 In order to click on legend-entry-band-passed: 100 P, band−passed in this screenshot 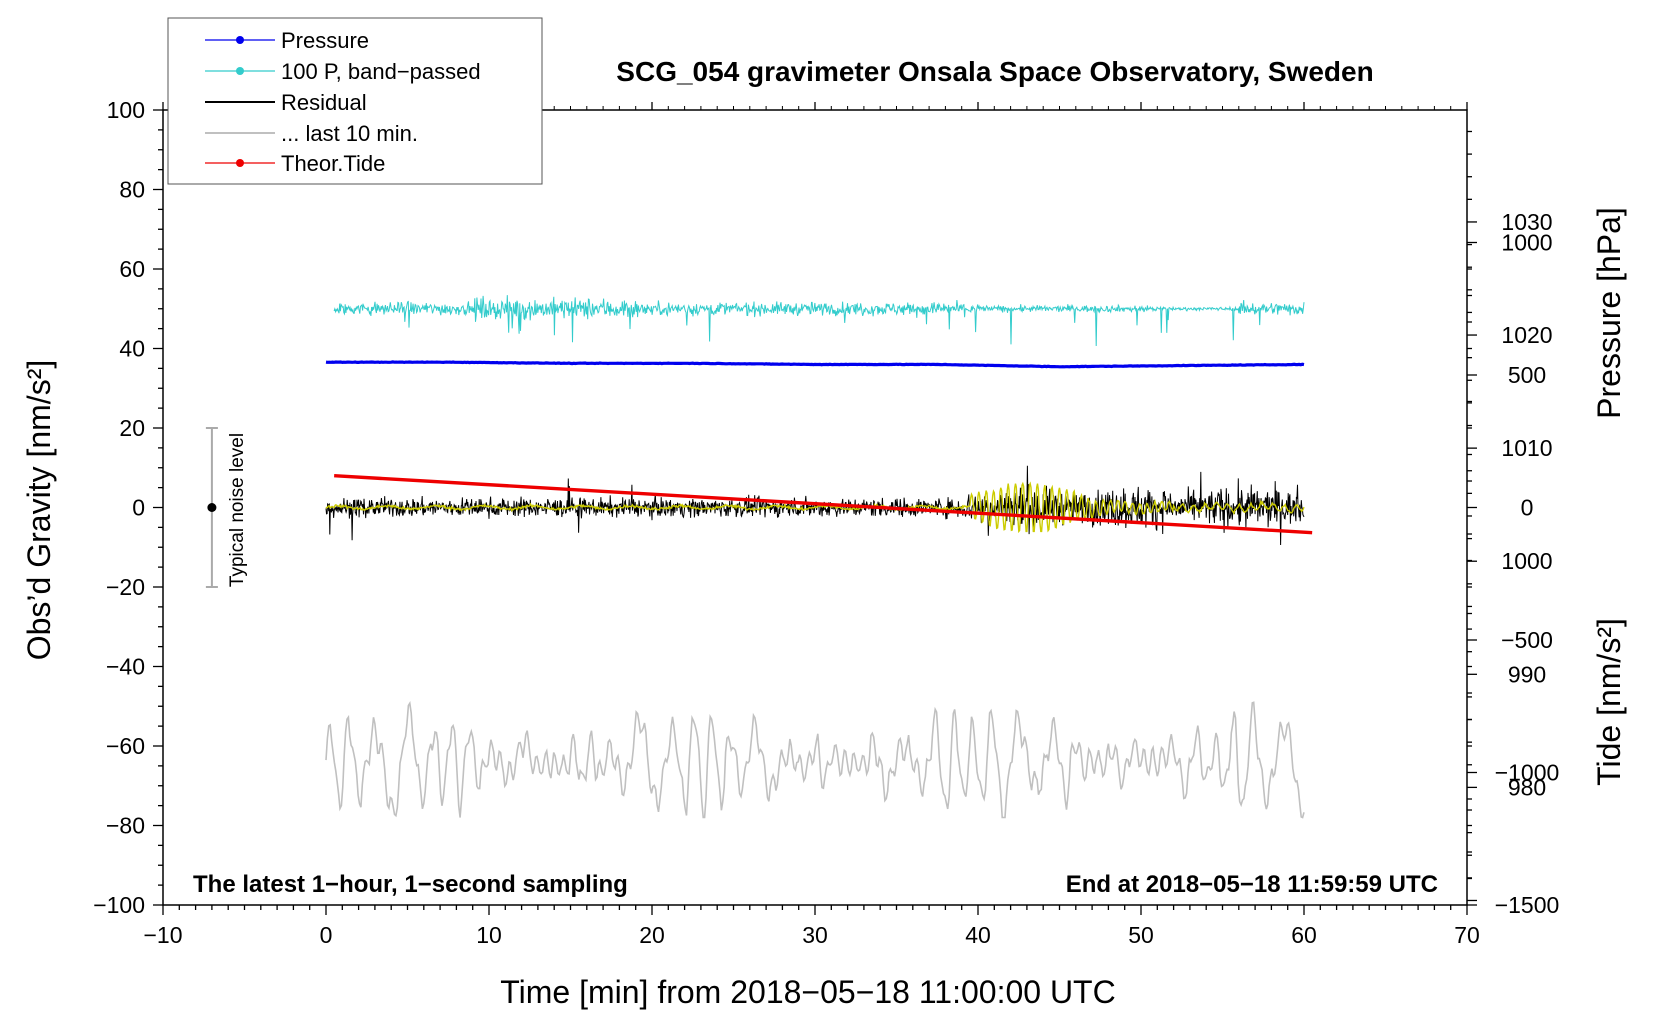, I will do `click(343, 71)`.